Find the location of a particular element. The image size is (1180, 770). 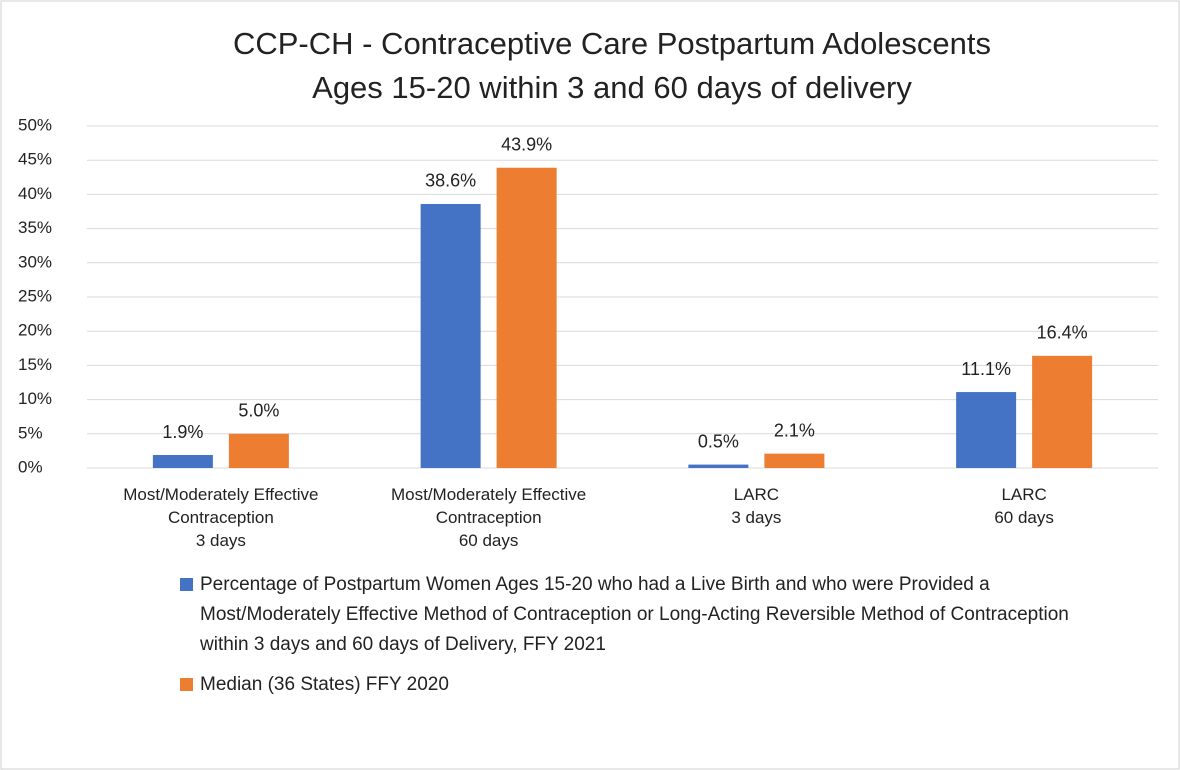

data-label: 38.6% is located at coordinates (450, 181).